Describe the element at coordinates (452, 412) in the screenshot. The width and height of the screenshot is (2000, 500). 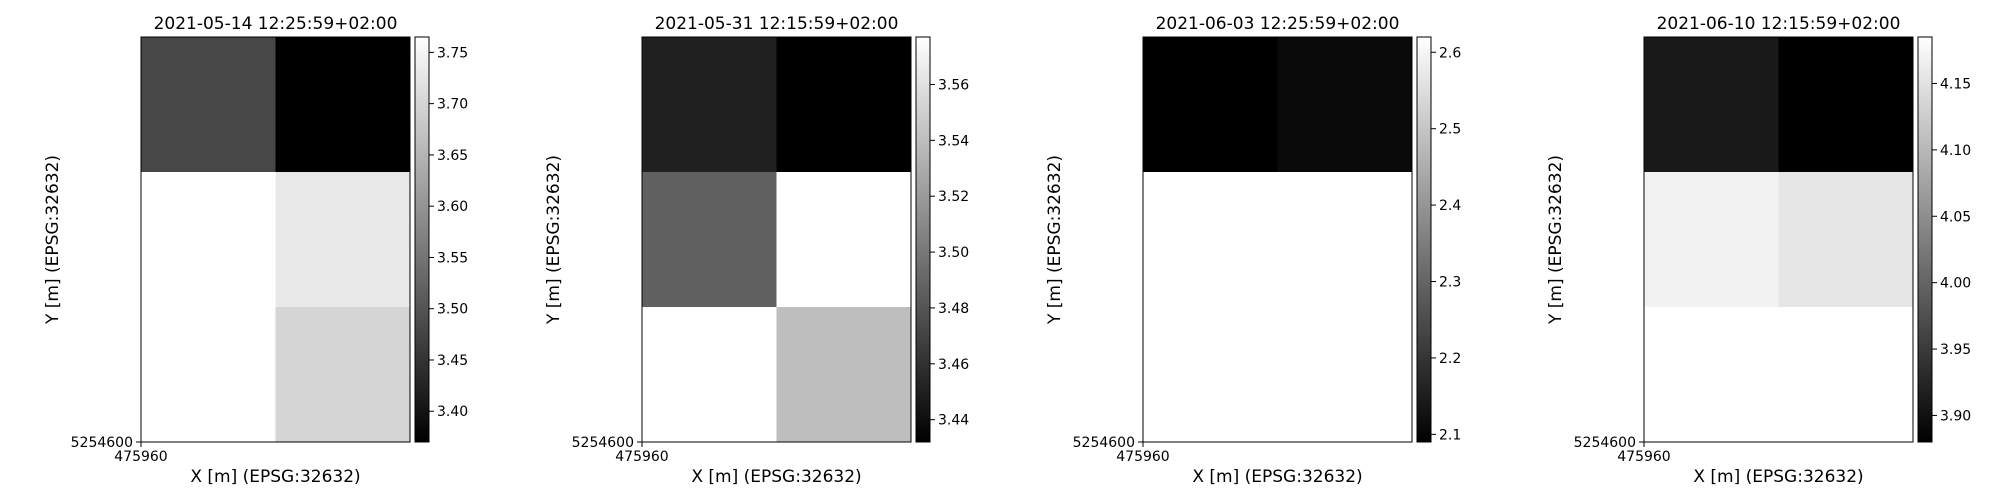
I see `colorbar-tick-label: 3.40` at that location.